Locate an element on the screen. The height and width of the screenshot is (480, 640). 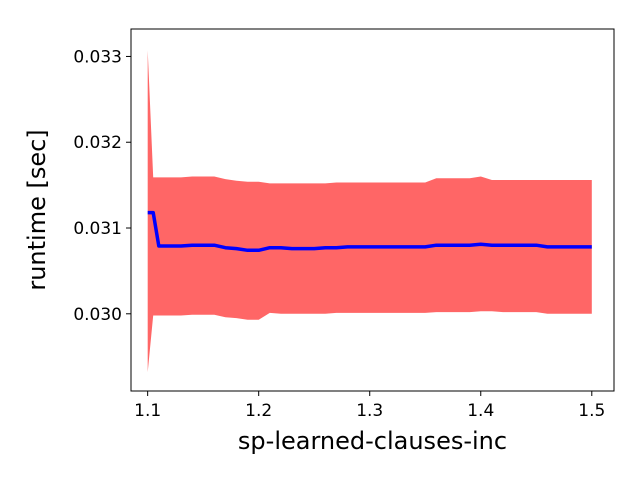
mean-line is located at coordinates (369, 231).